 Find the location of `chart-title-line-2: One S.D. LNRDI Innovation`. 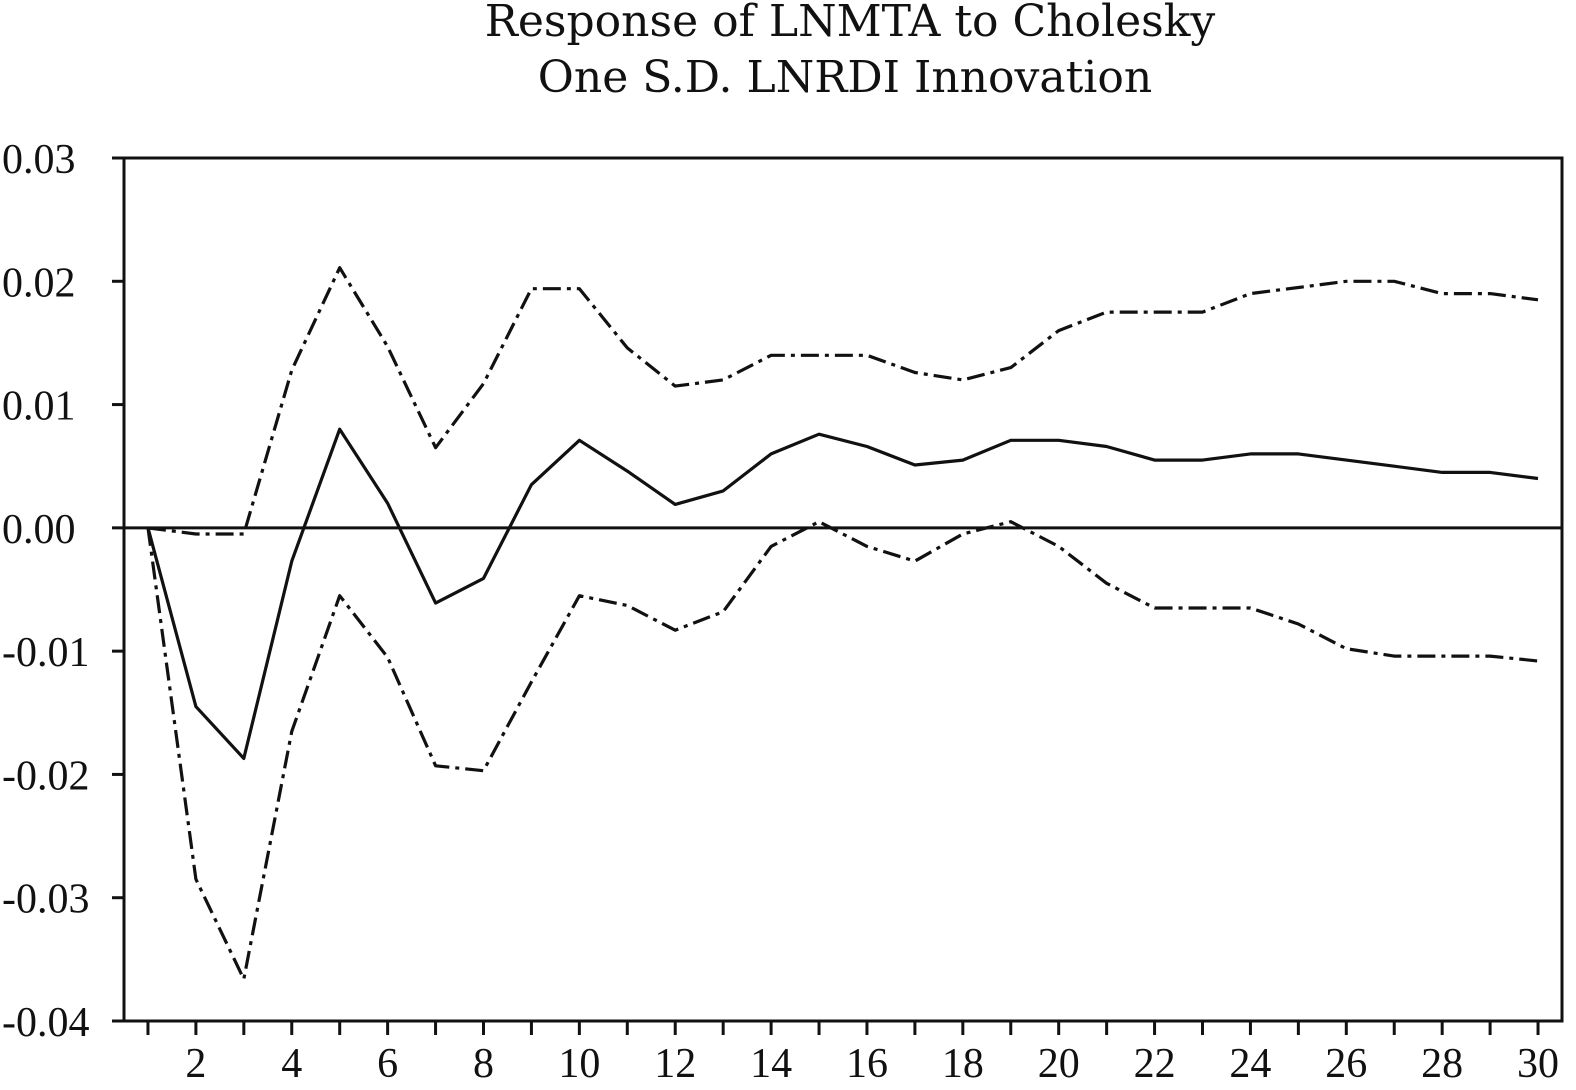

chart-title-line-2: One S.D. LNRDI Innovation is located at coordinates (845, 77).